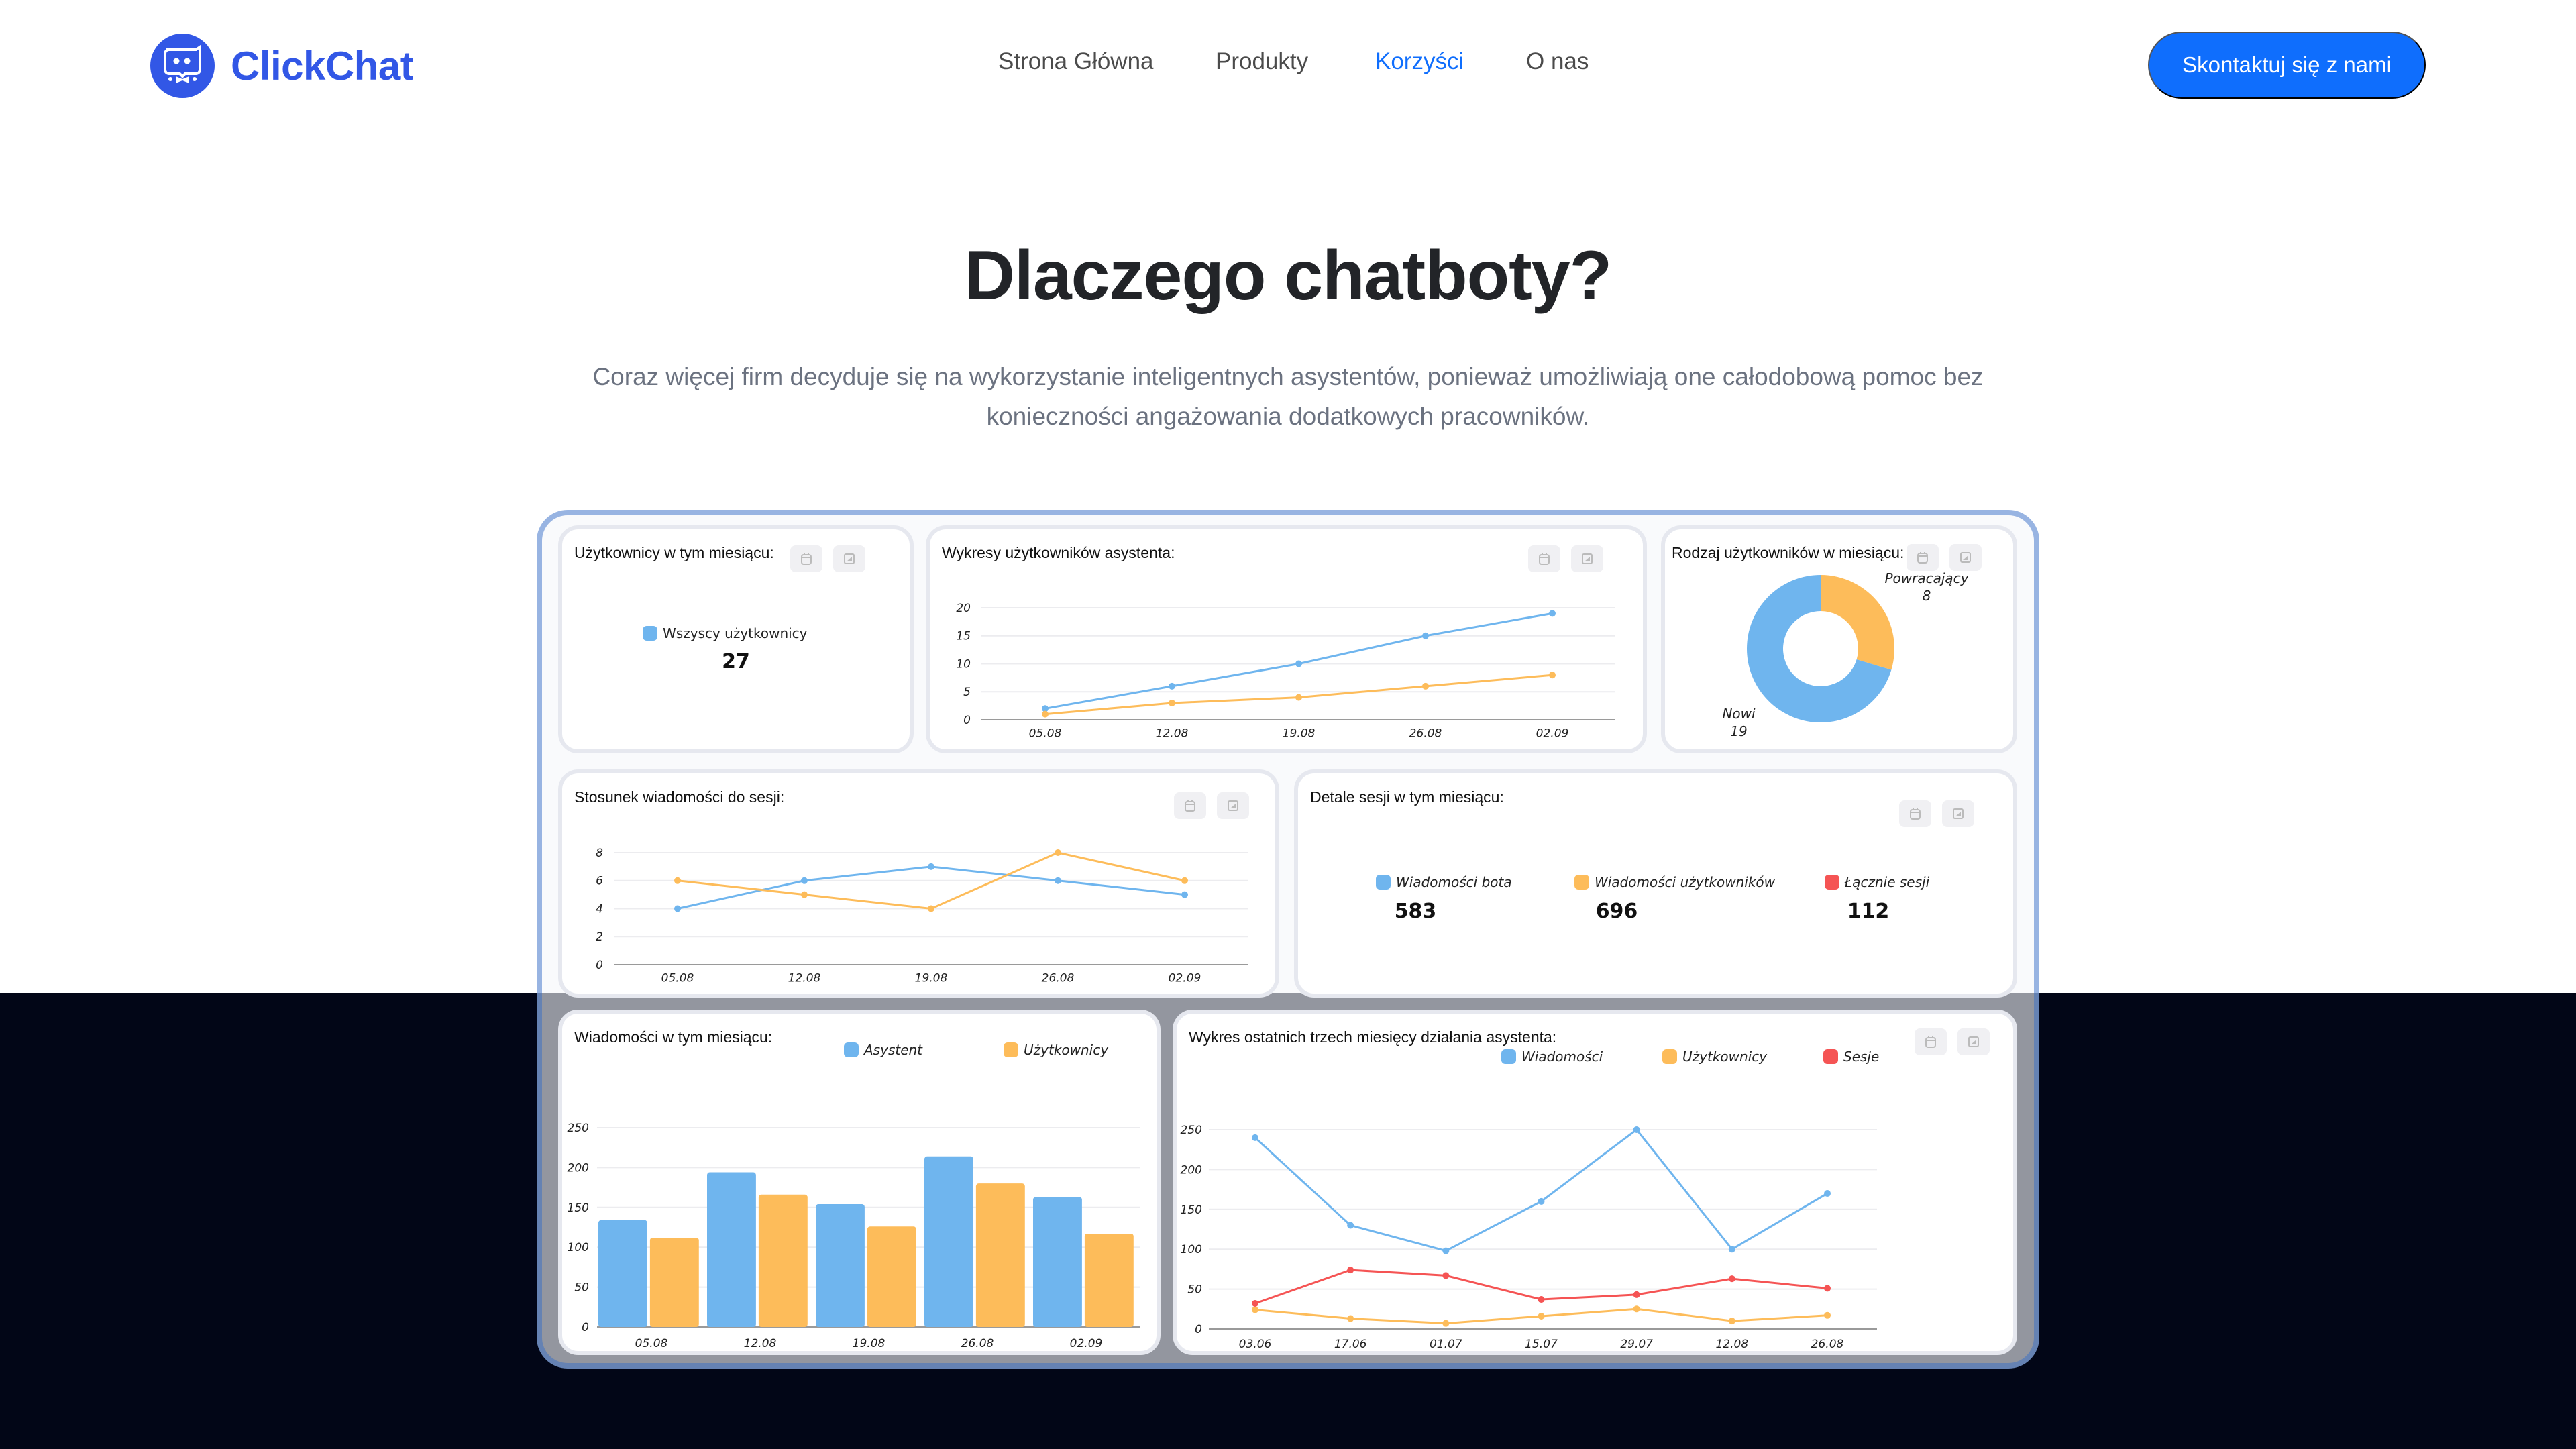 The width and height of the screenshot is (2576, 1449). I want to click on stat-total-sessions-value: 112, so click(1868, 911).